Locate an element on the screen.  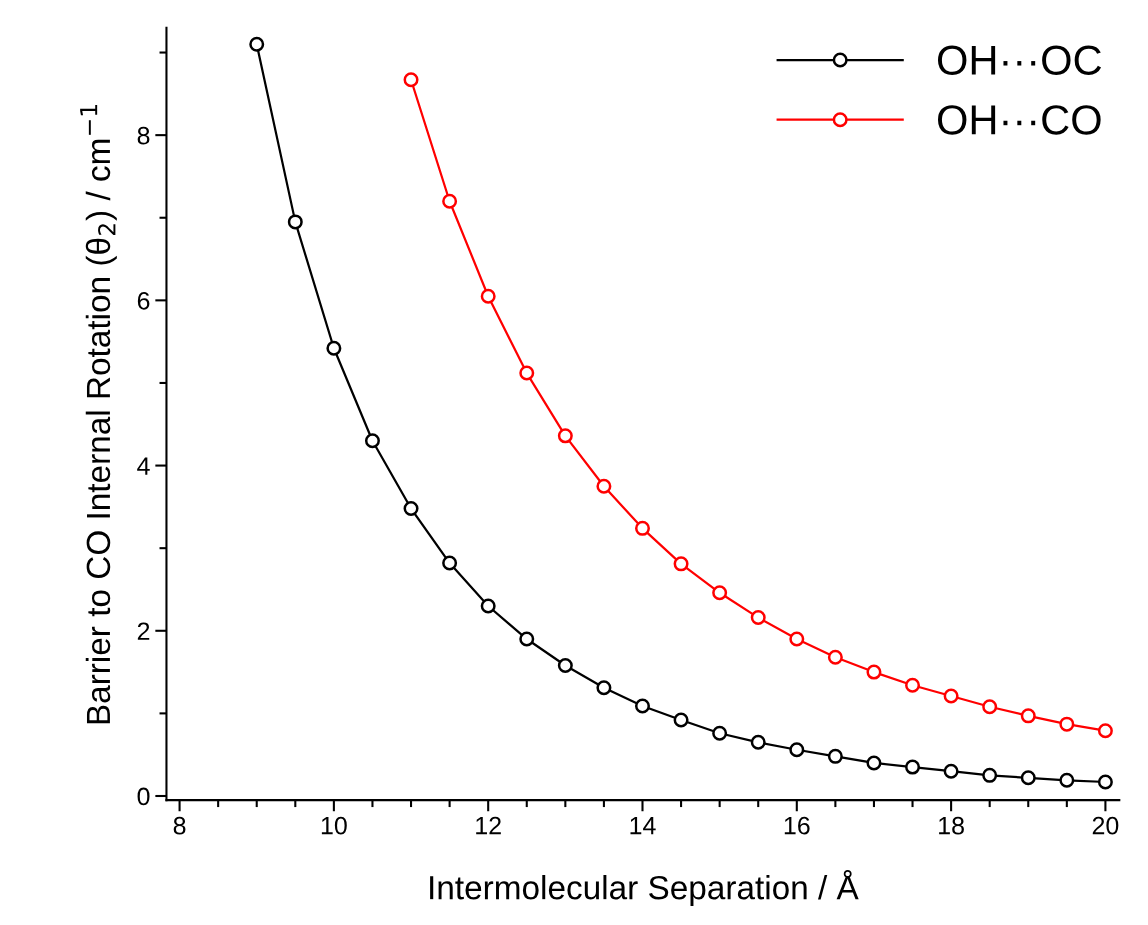
x-tick-label: 8 is located at coordinates (179, 825).